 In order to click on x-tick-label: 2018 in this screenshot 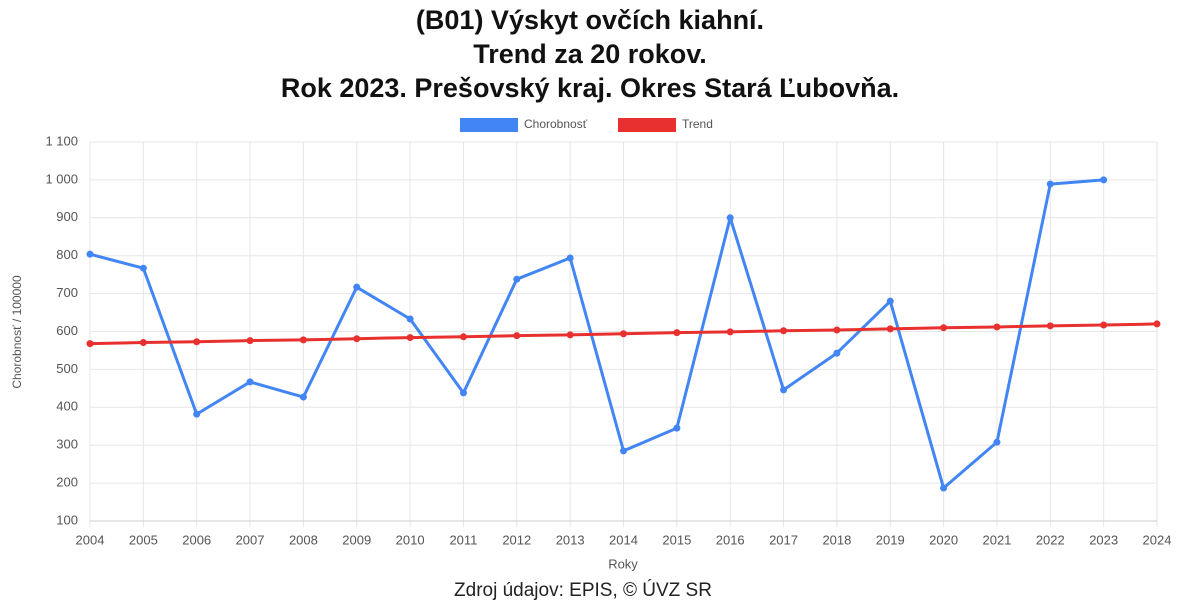, I will do `click(836, 539)`.